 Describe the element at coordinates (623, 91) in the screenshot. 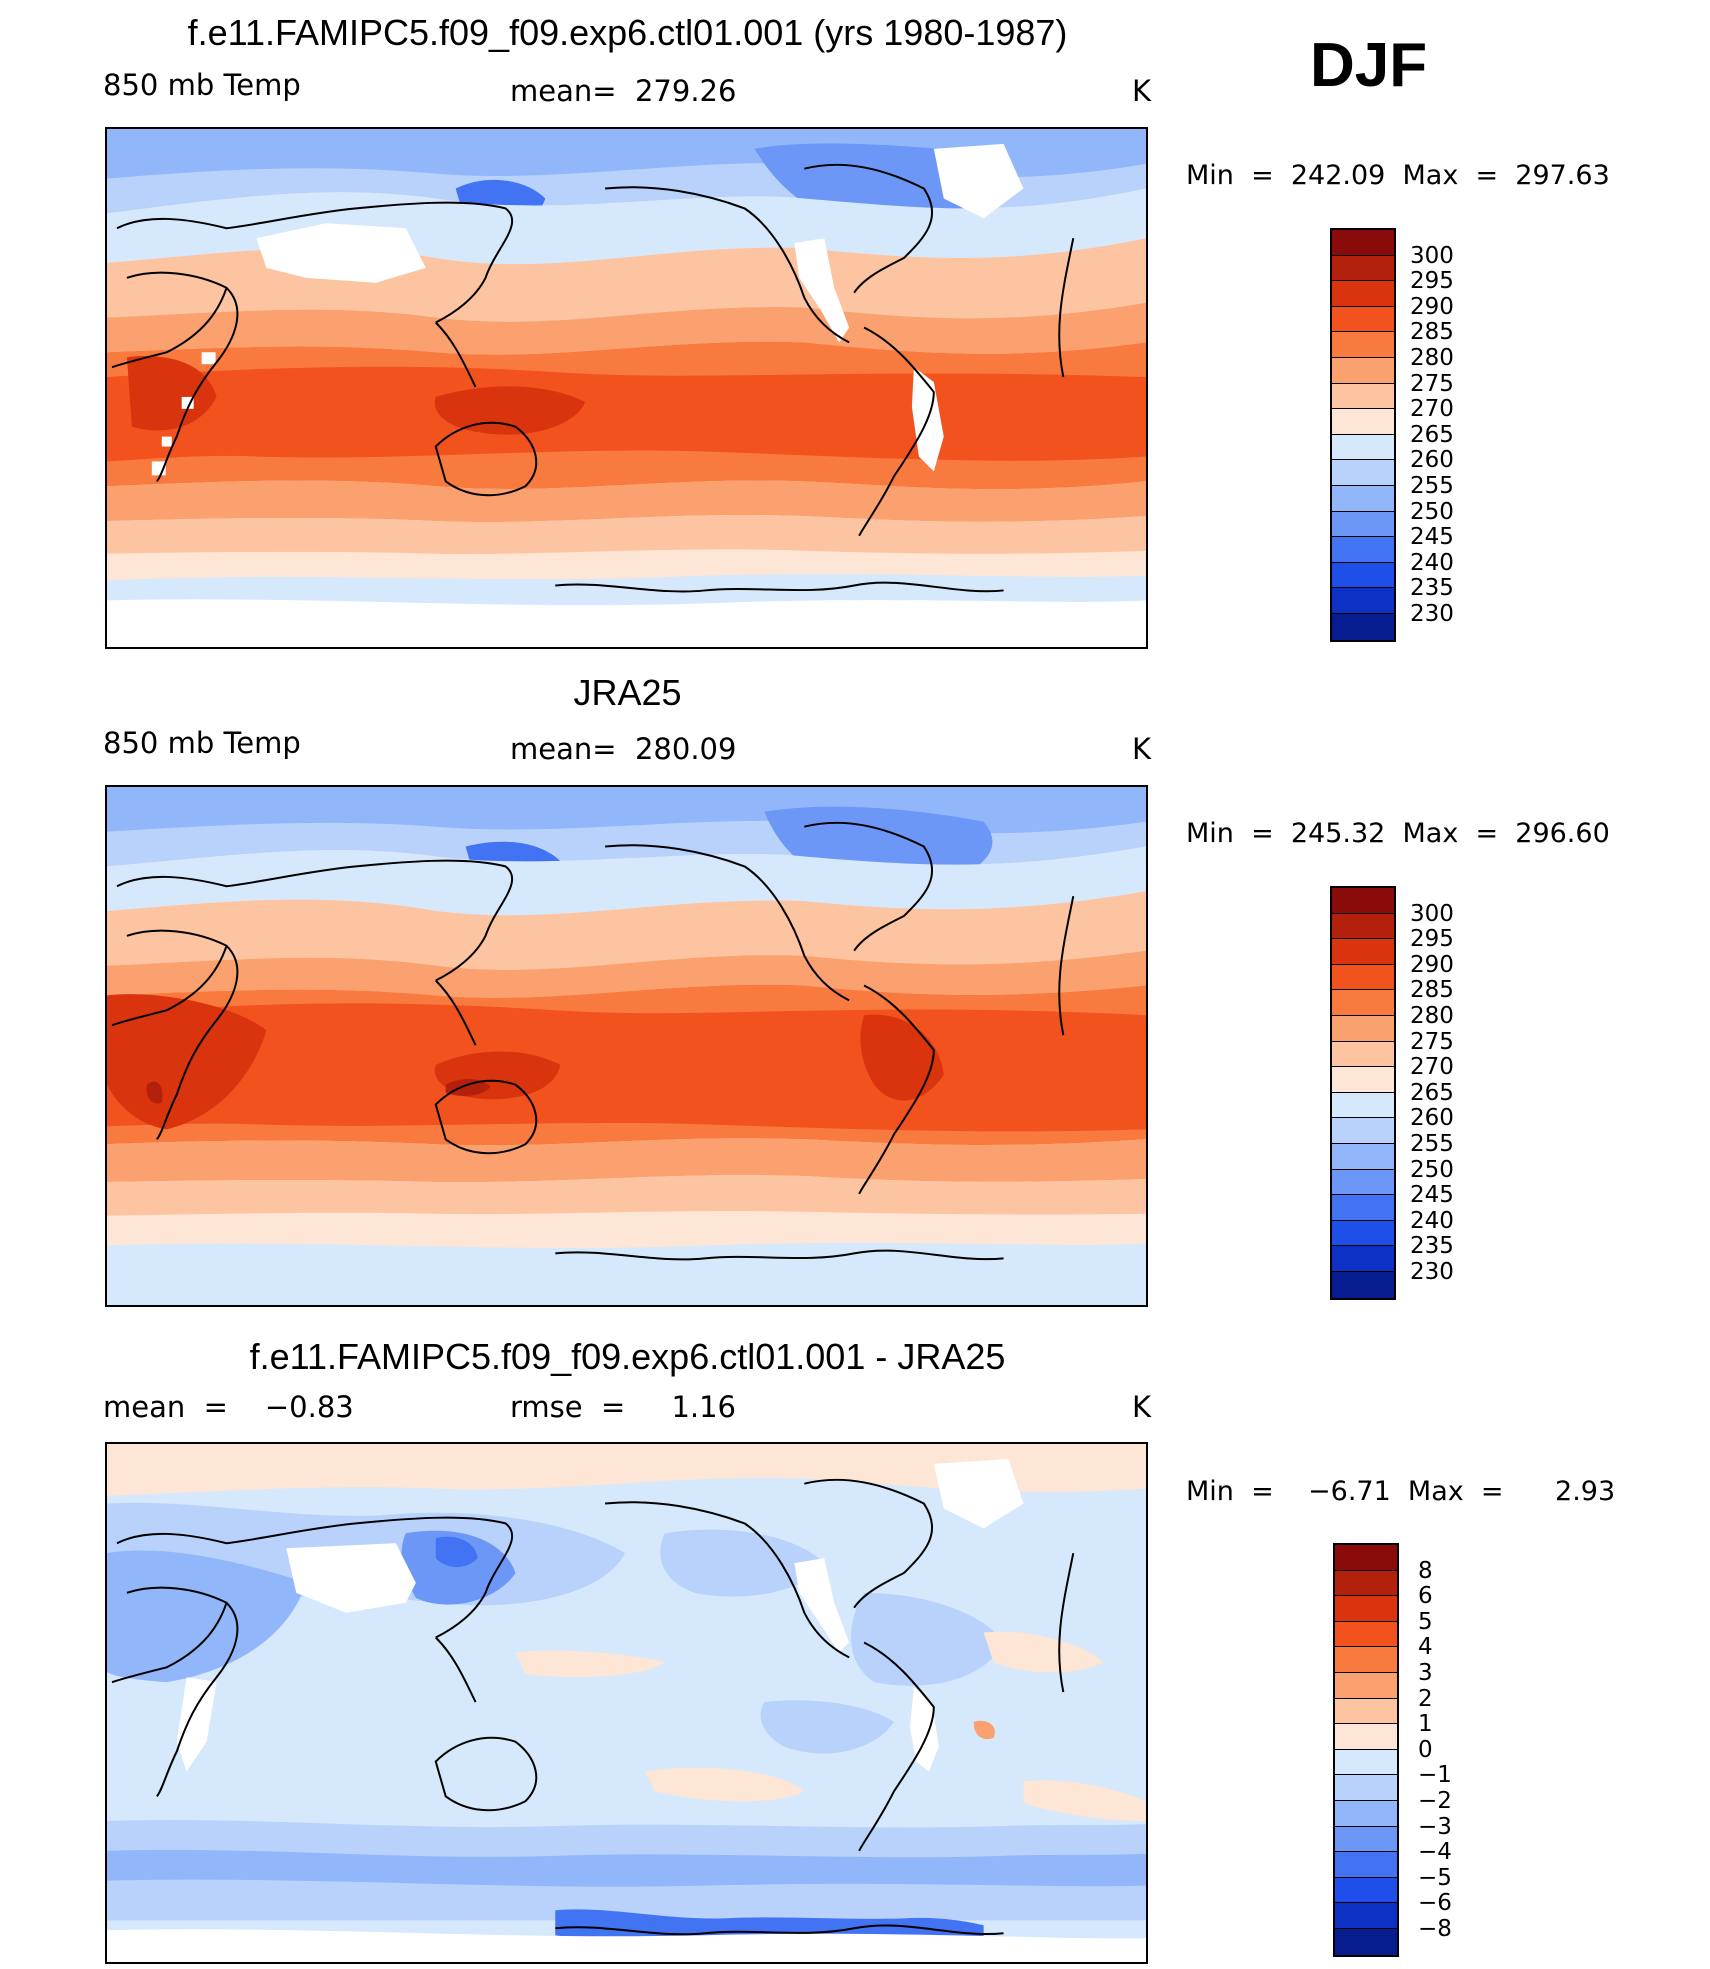

I see `panel-1-mean-label: mean= 279.26` at that location.